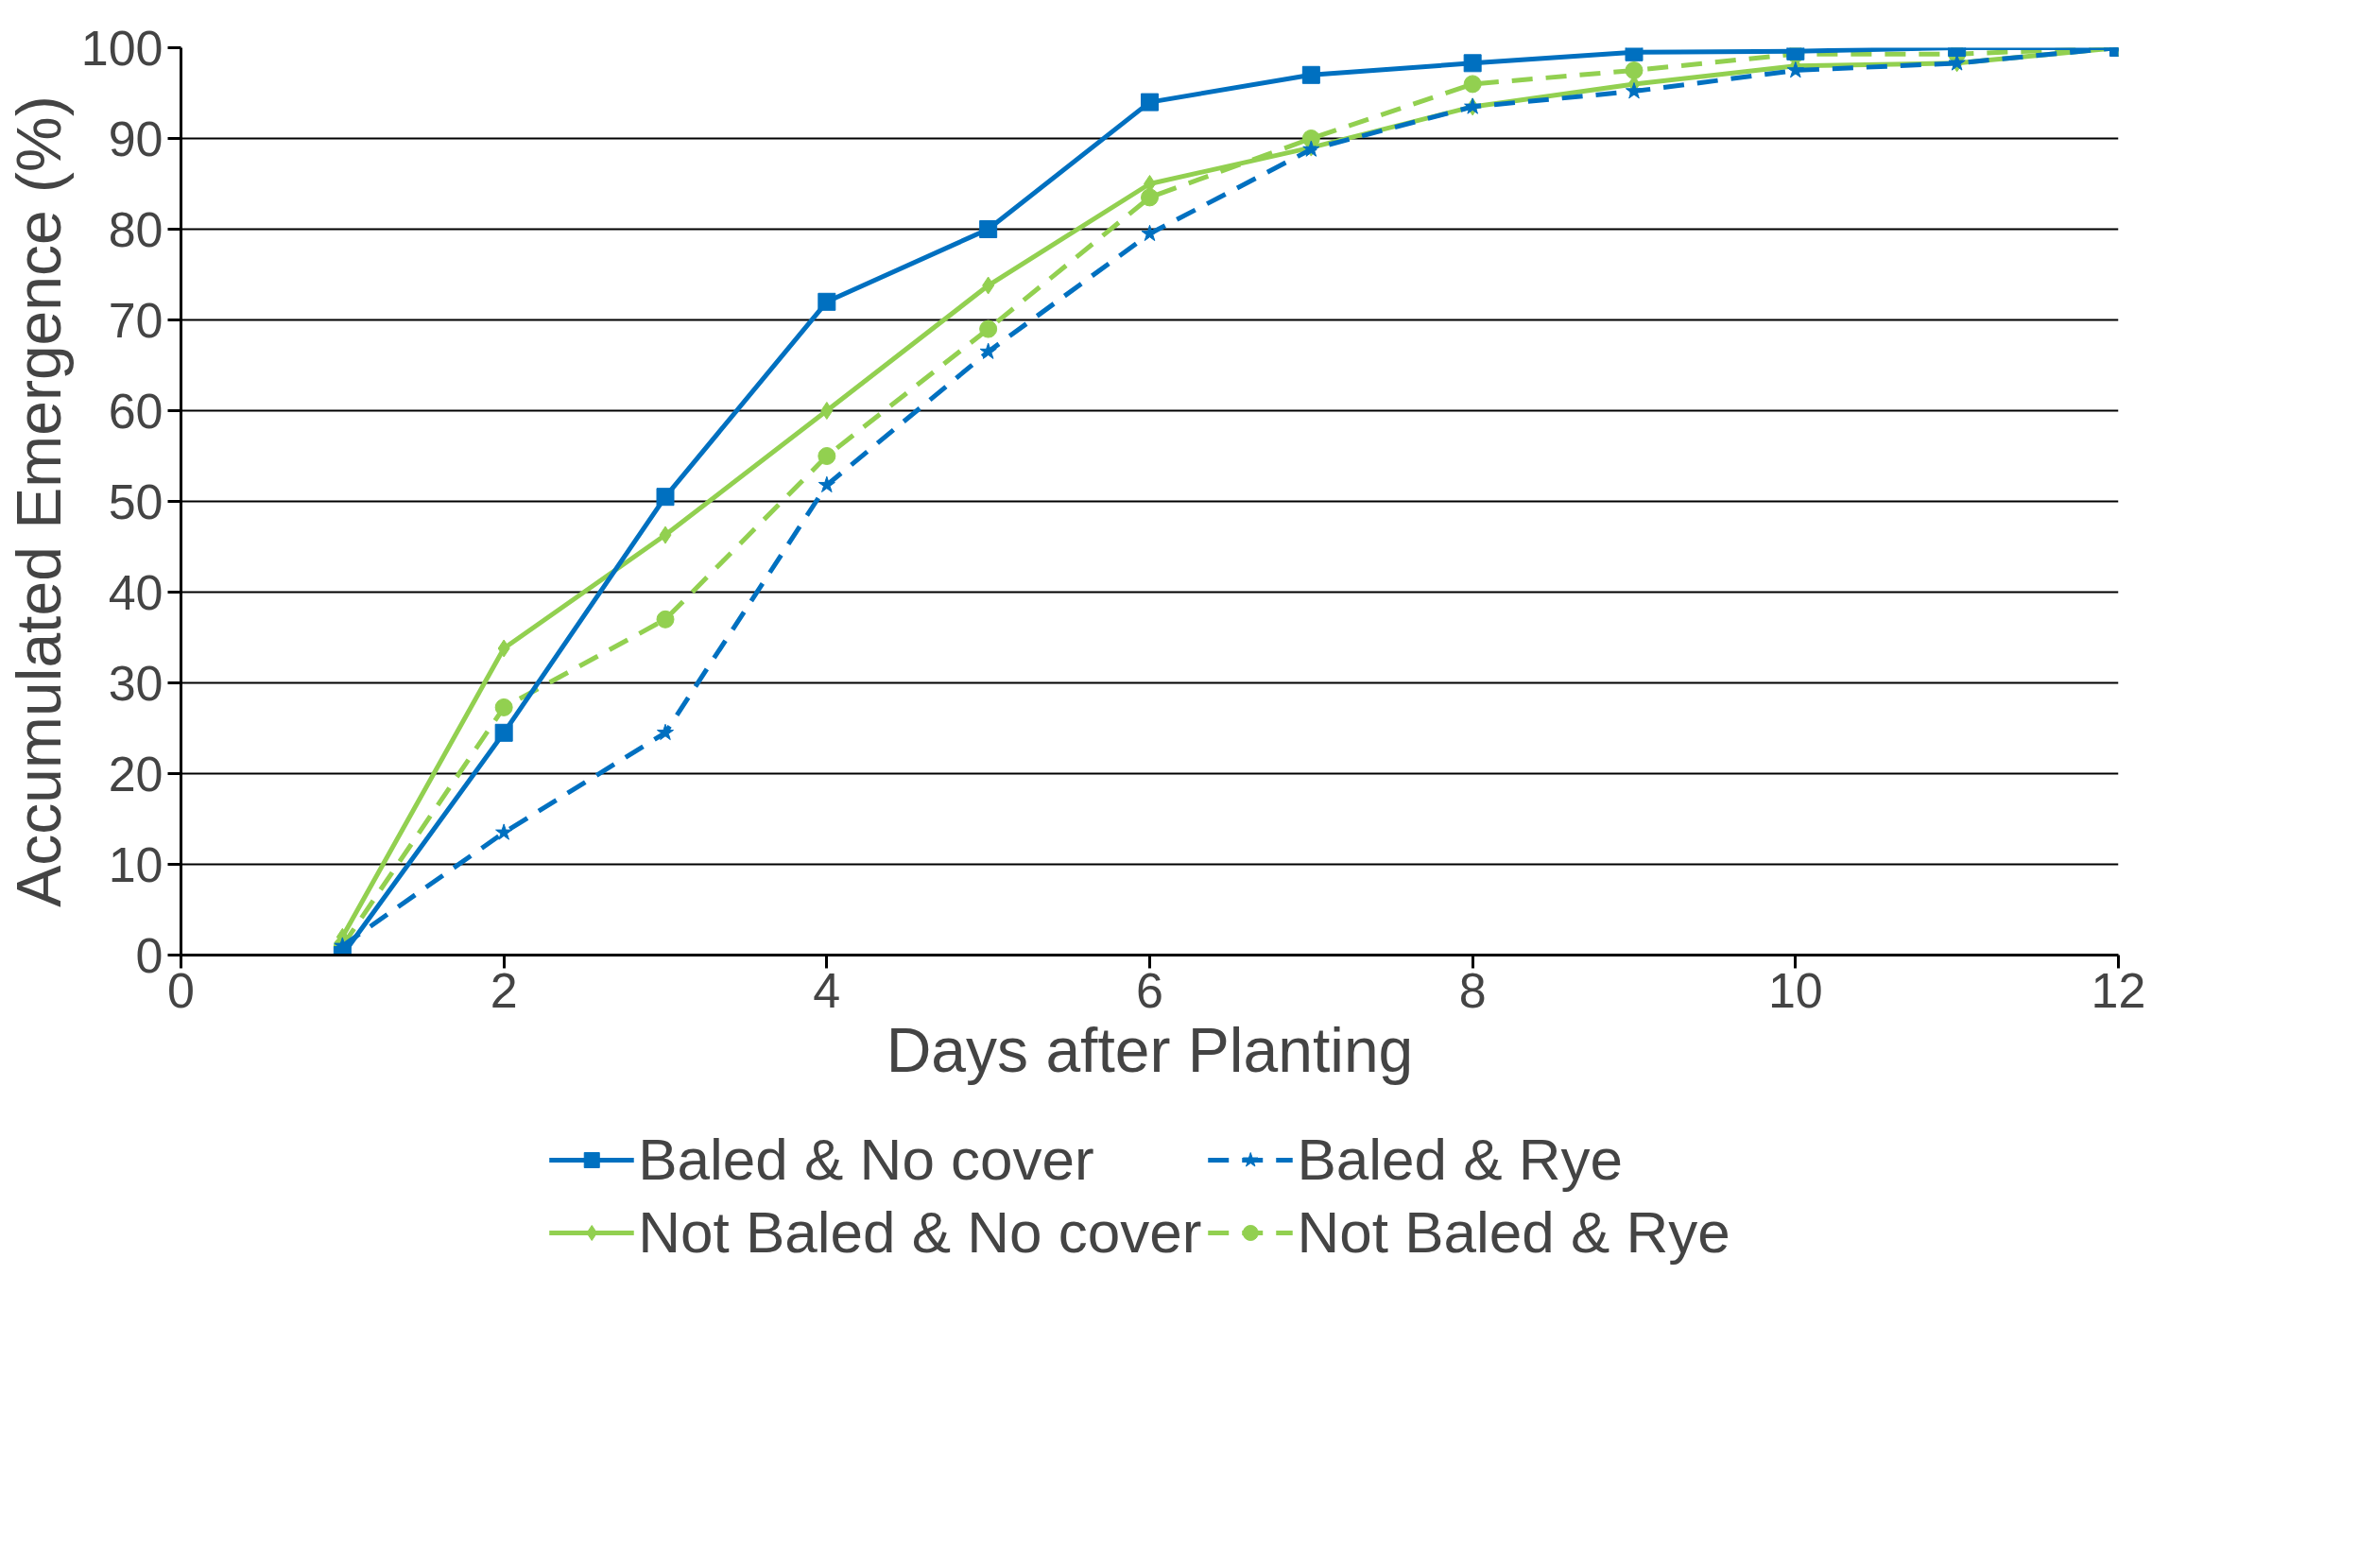 Image resolution: width=2358 pixels, height=1568 pixels. Describe the element at coordinates (136, 773) in the screenshot. I see `y-tick-label: 20` at that location.